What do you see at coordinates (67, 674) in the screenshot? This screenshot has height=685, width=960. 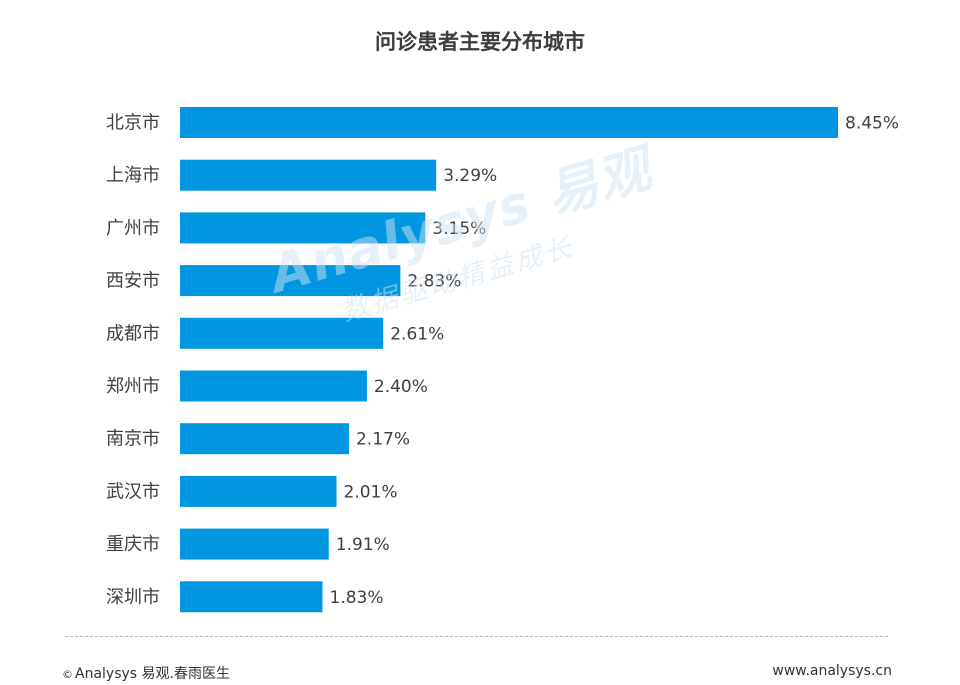 I see `copyright-symbol: ©` at bounding box center [67, 674].